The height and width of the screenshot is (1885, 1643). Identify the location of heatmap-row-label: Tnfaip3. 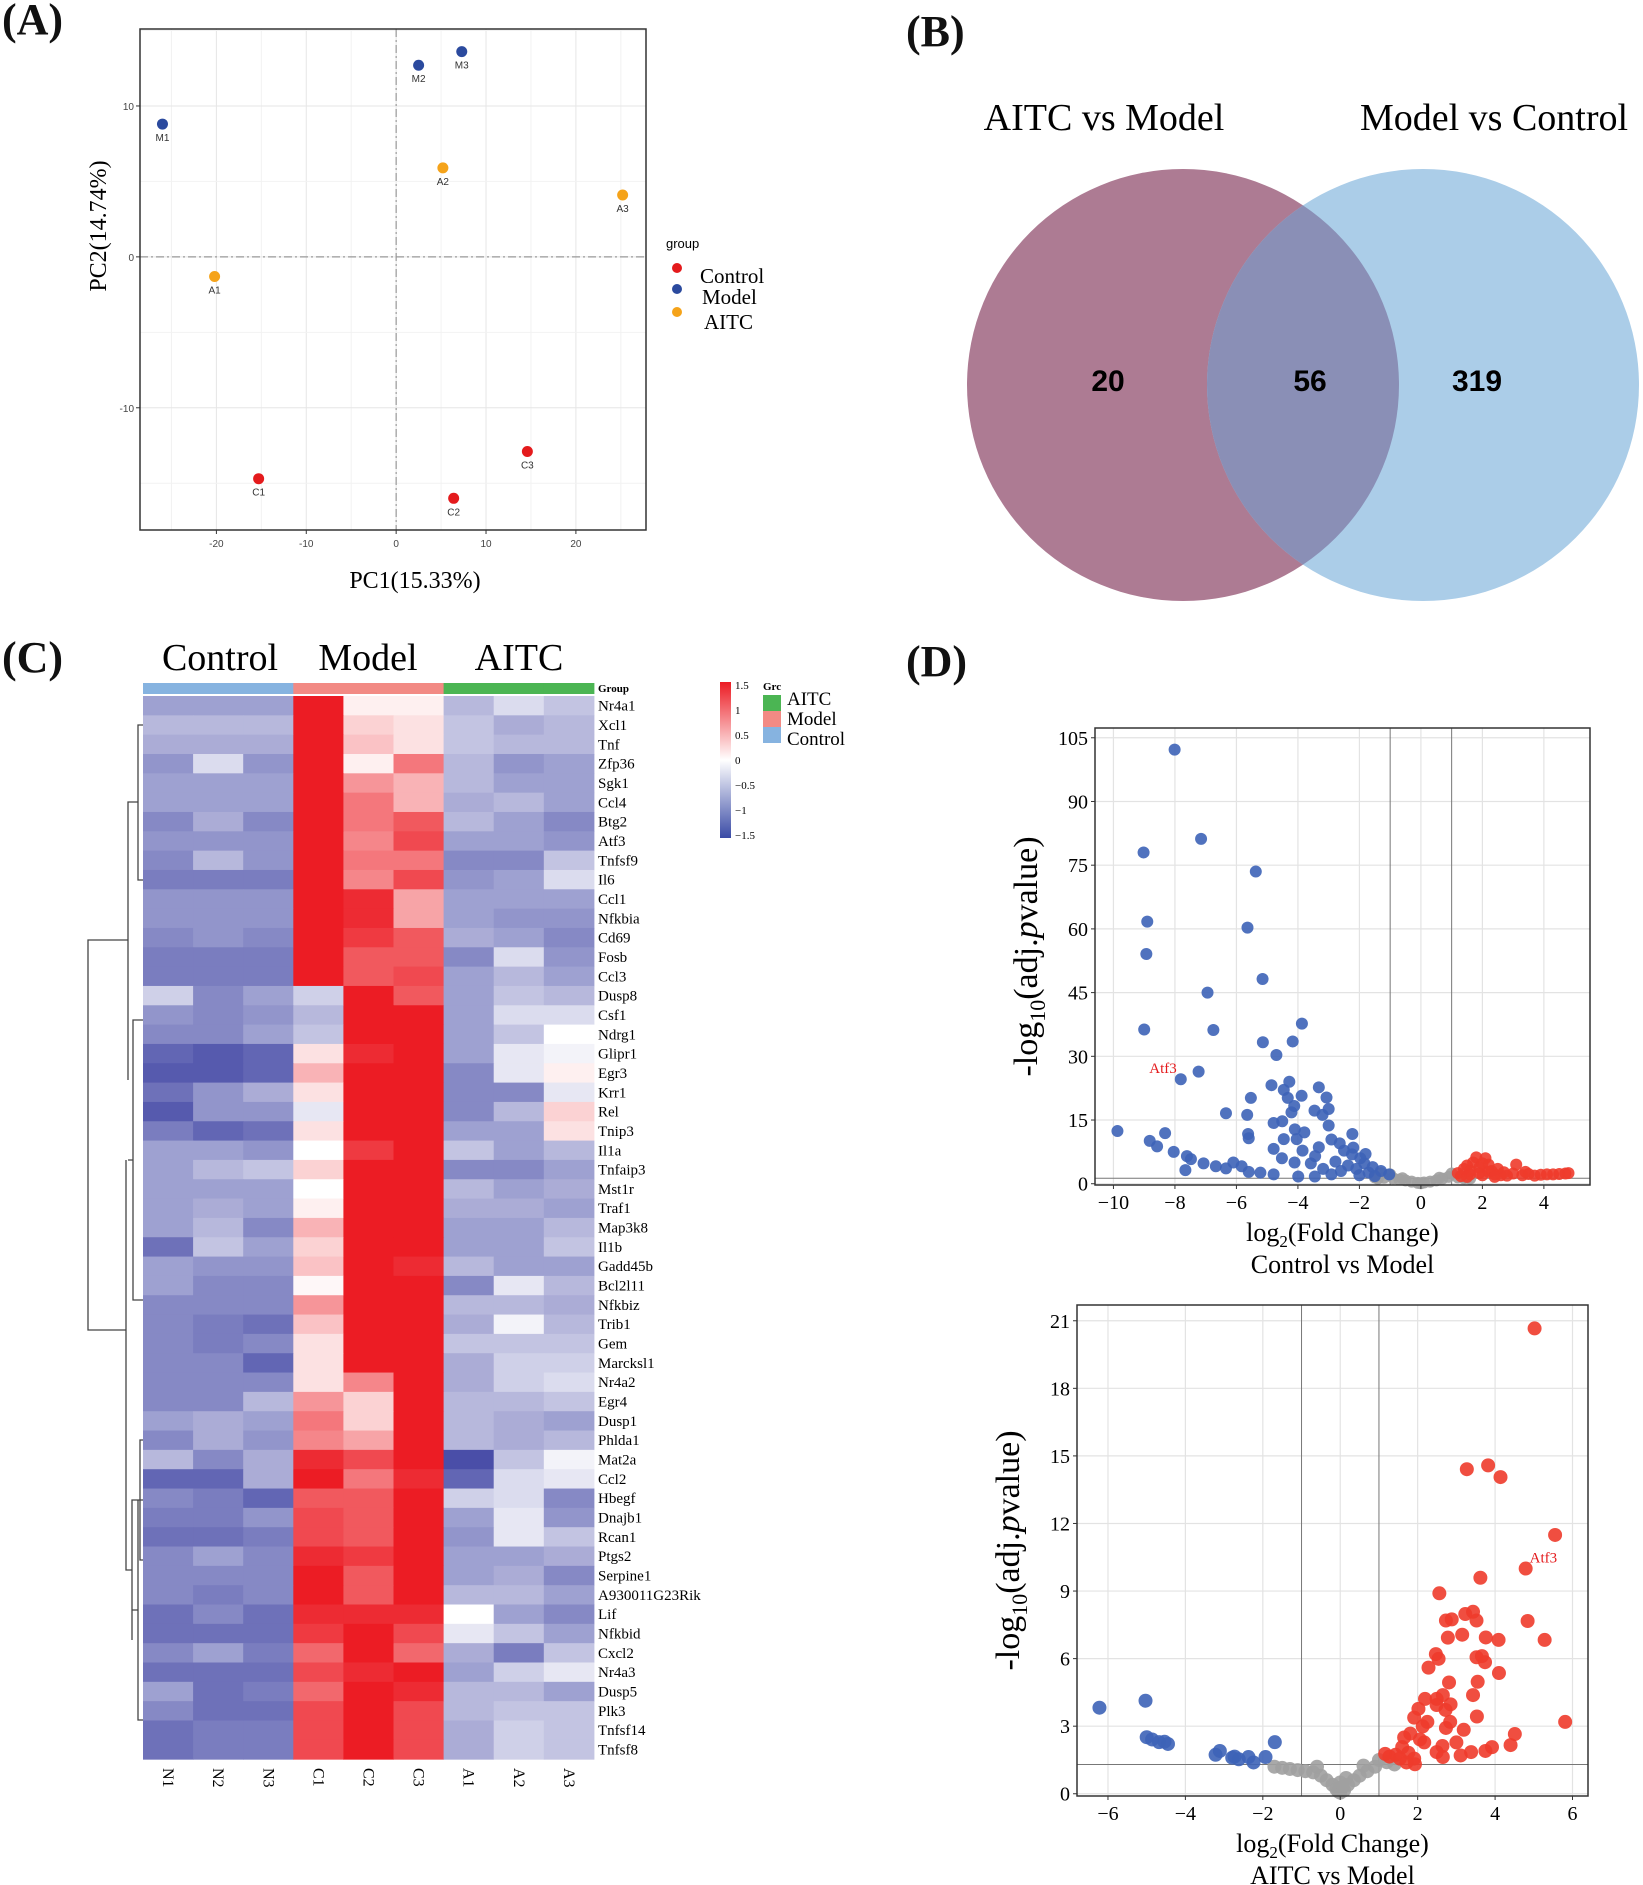
(621, 1171).